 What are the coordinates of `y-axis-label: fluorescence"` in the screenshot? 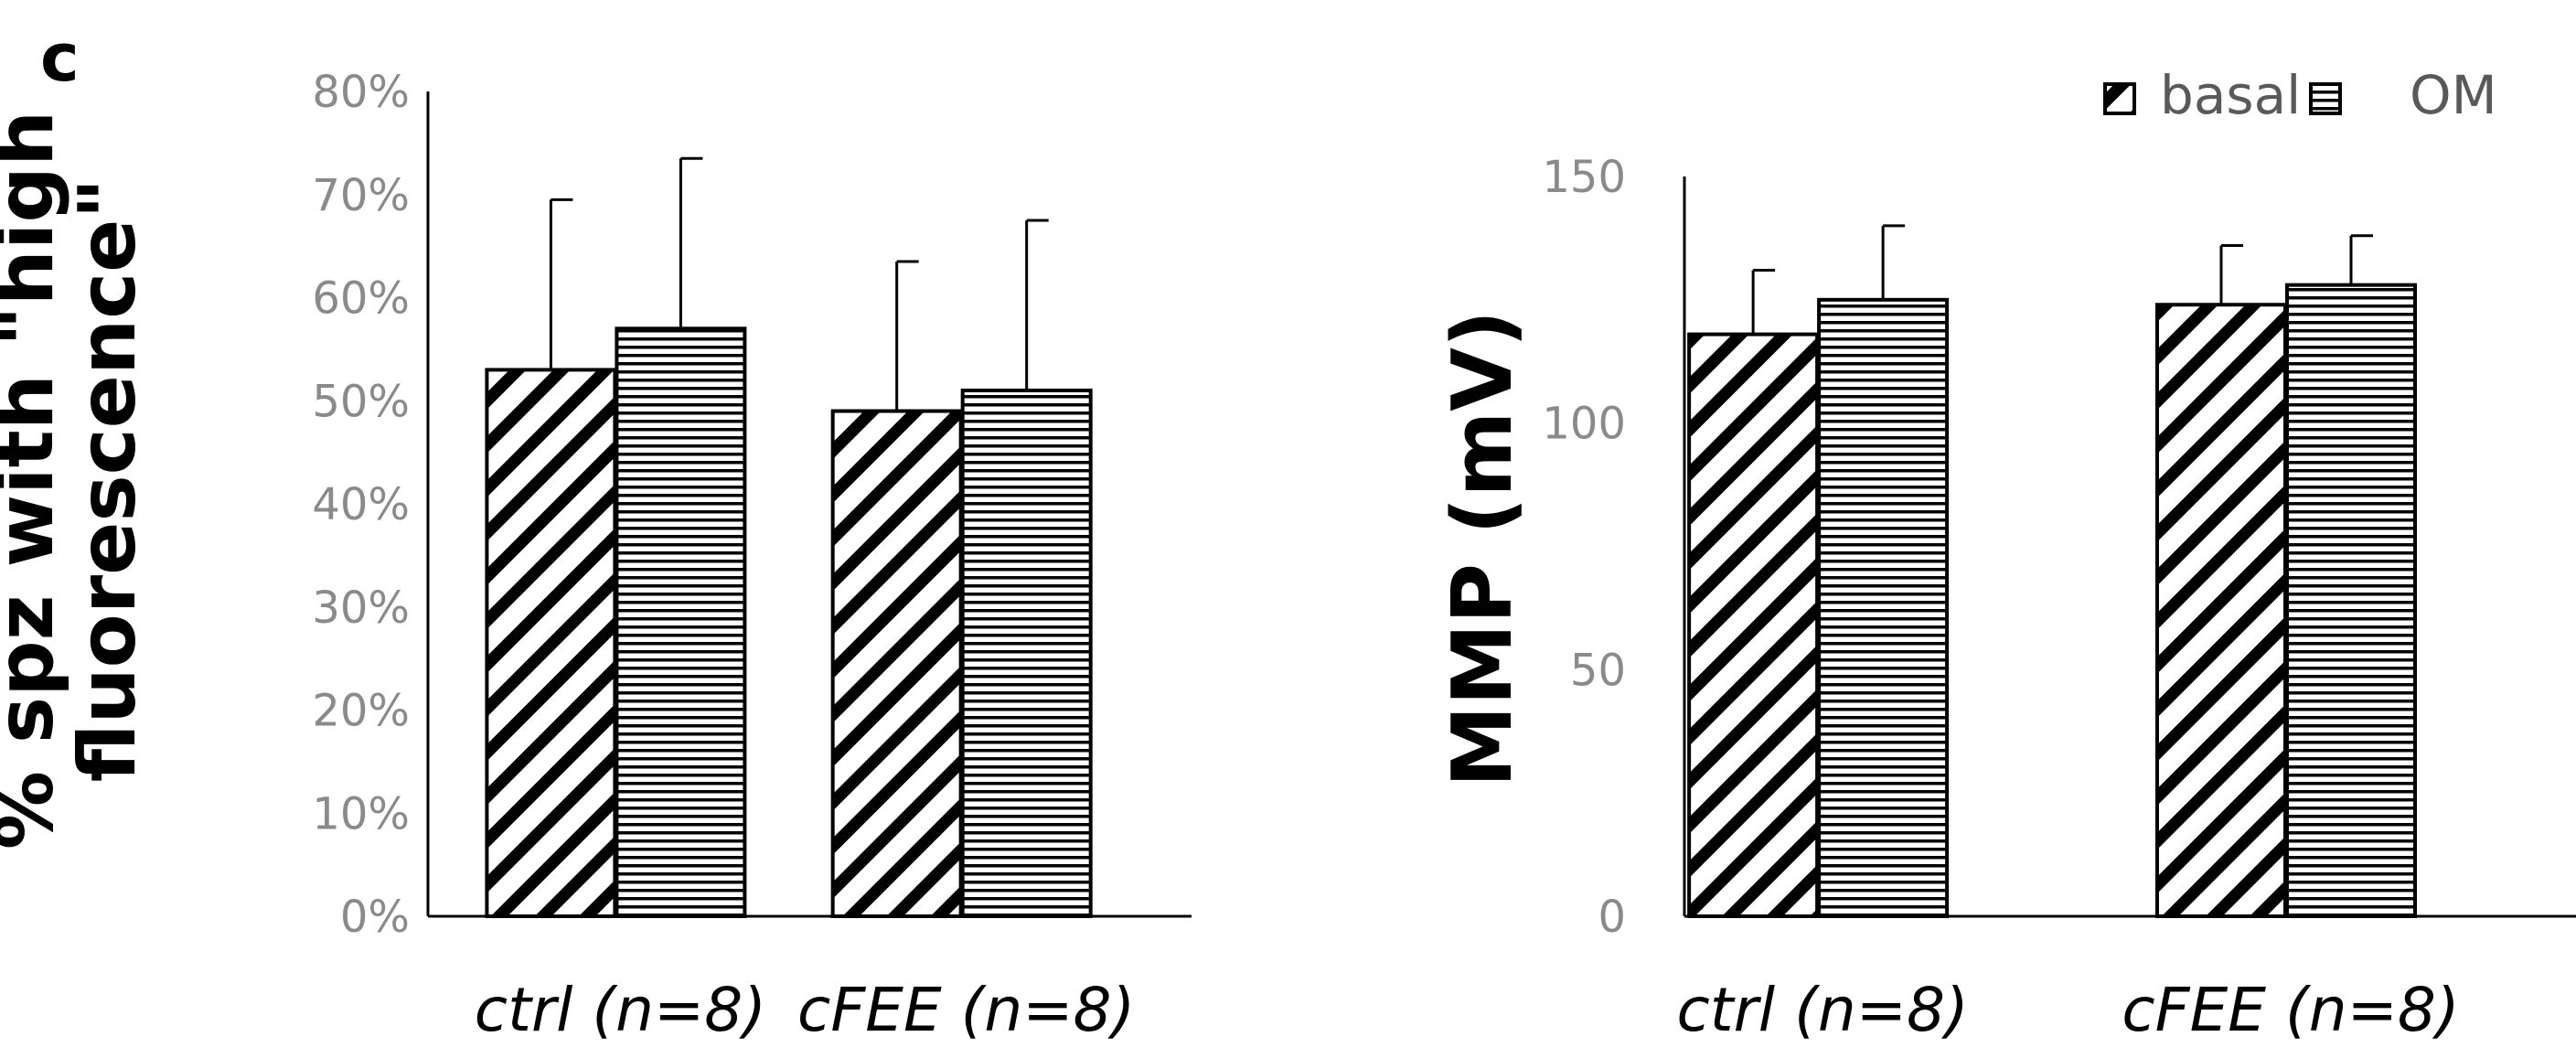 It's located at (108, 480).